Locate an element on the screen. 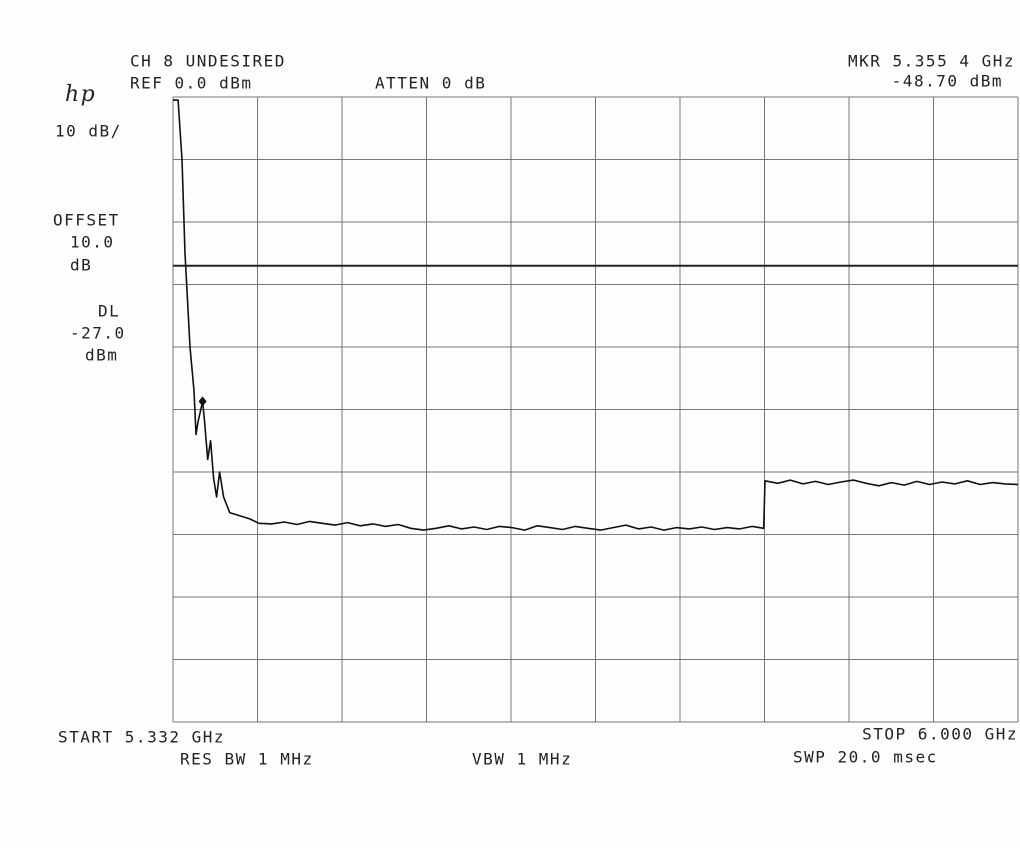 The height and width of the screenshot is (848, 1020). scale: 10 dB/ is located at coordinates (88, 131).